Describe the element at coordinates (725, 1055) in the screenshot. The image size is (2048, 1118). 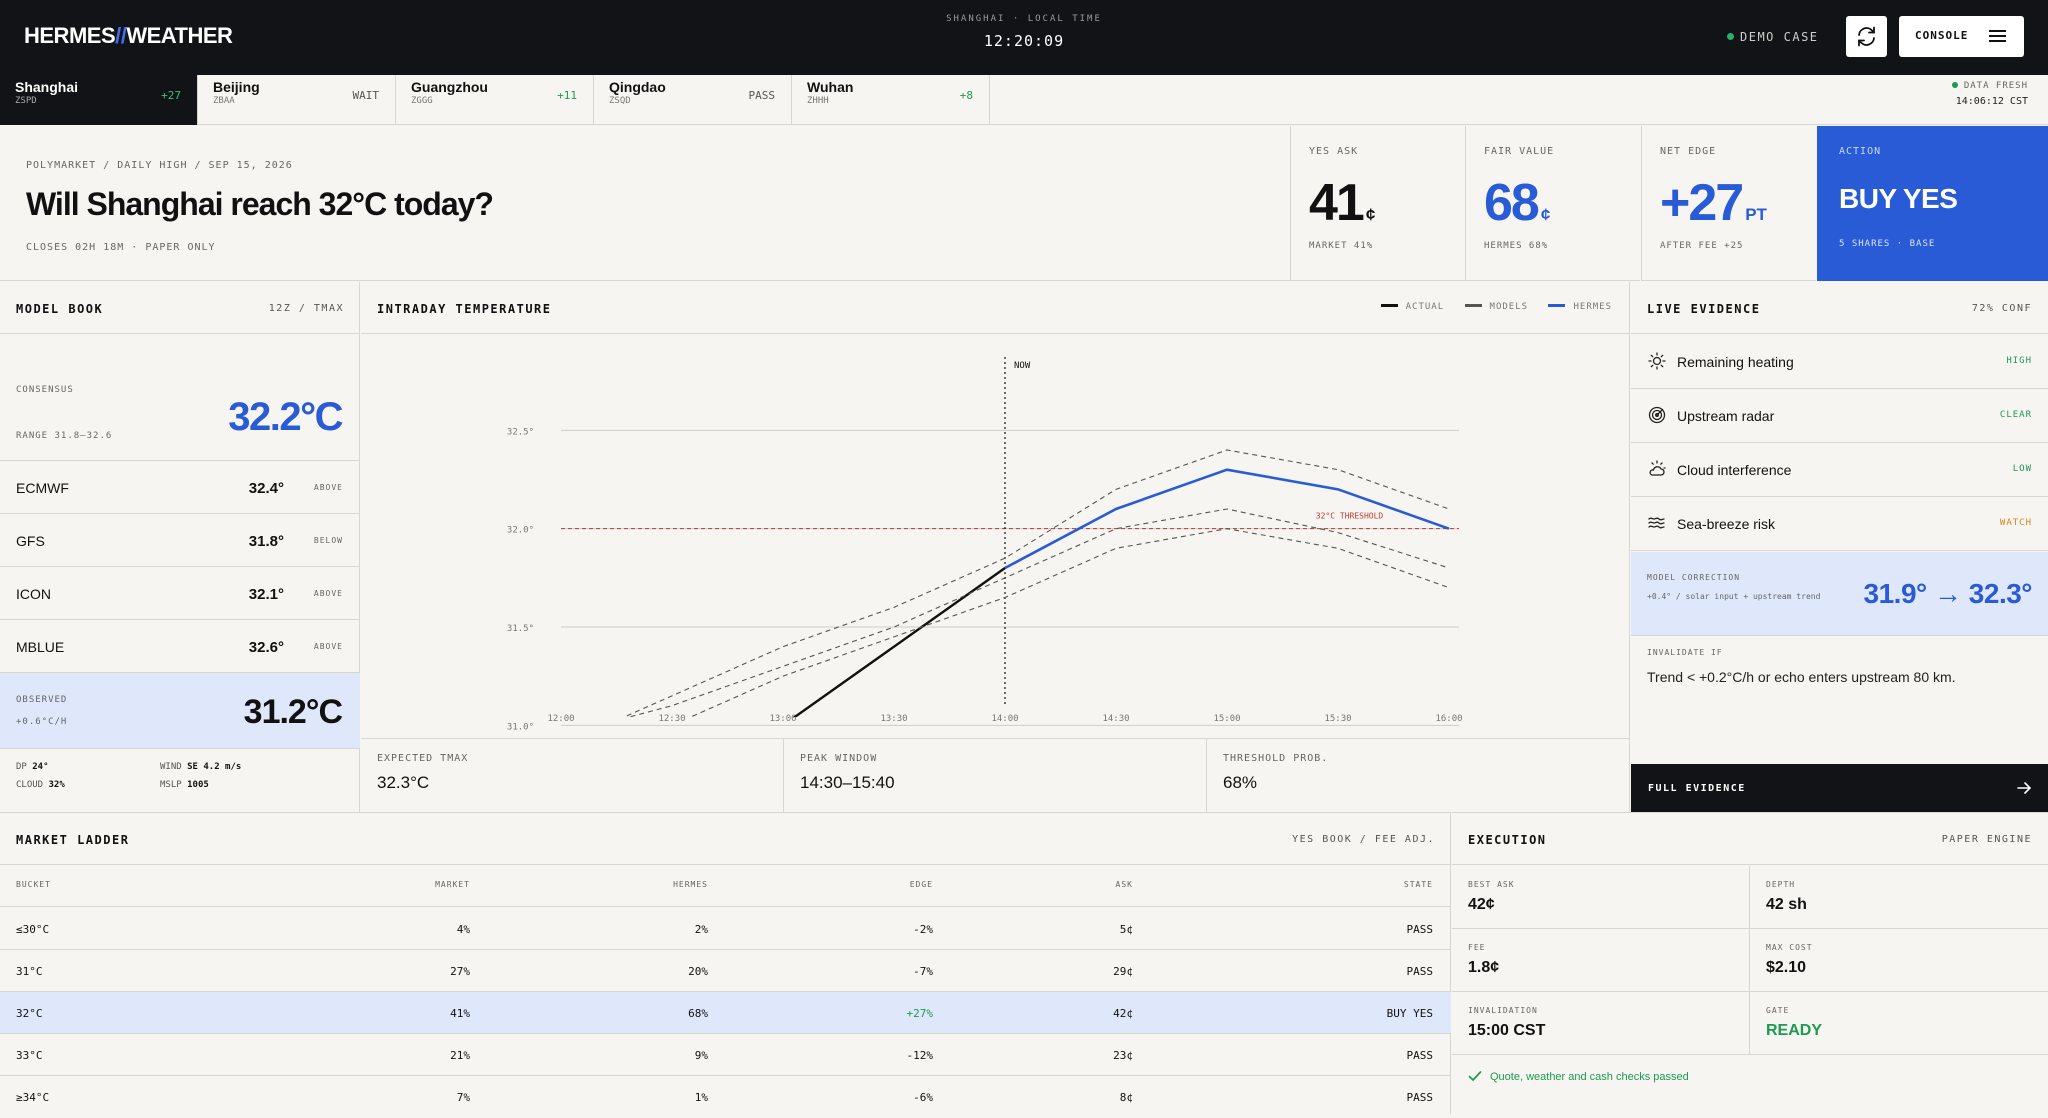
I see `ladder-row: 33°C 21% 9% -12% 23¢ PASS` at that location.